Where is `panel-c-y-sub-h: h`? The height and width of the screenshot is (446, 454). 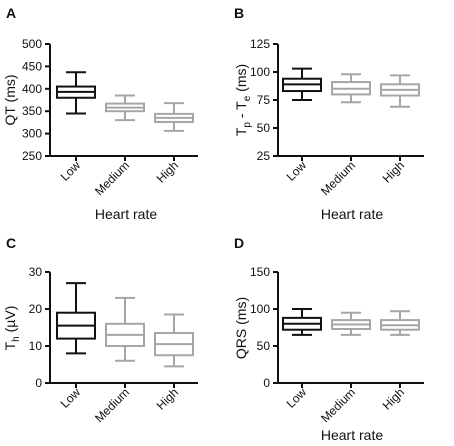 panel-c-y-sub-h: h is located at coordinates (16, 339).